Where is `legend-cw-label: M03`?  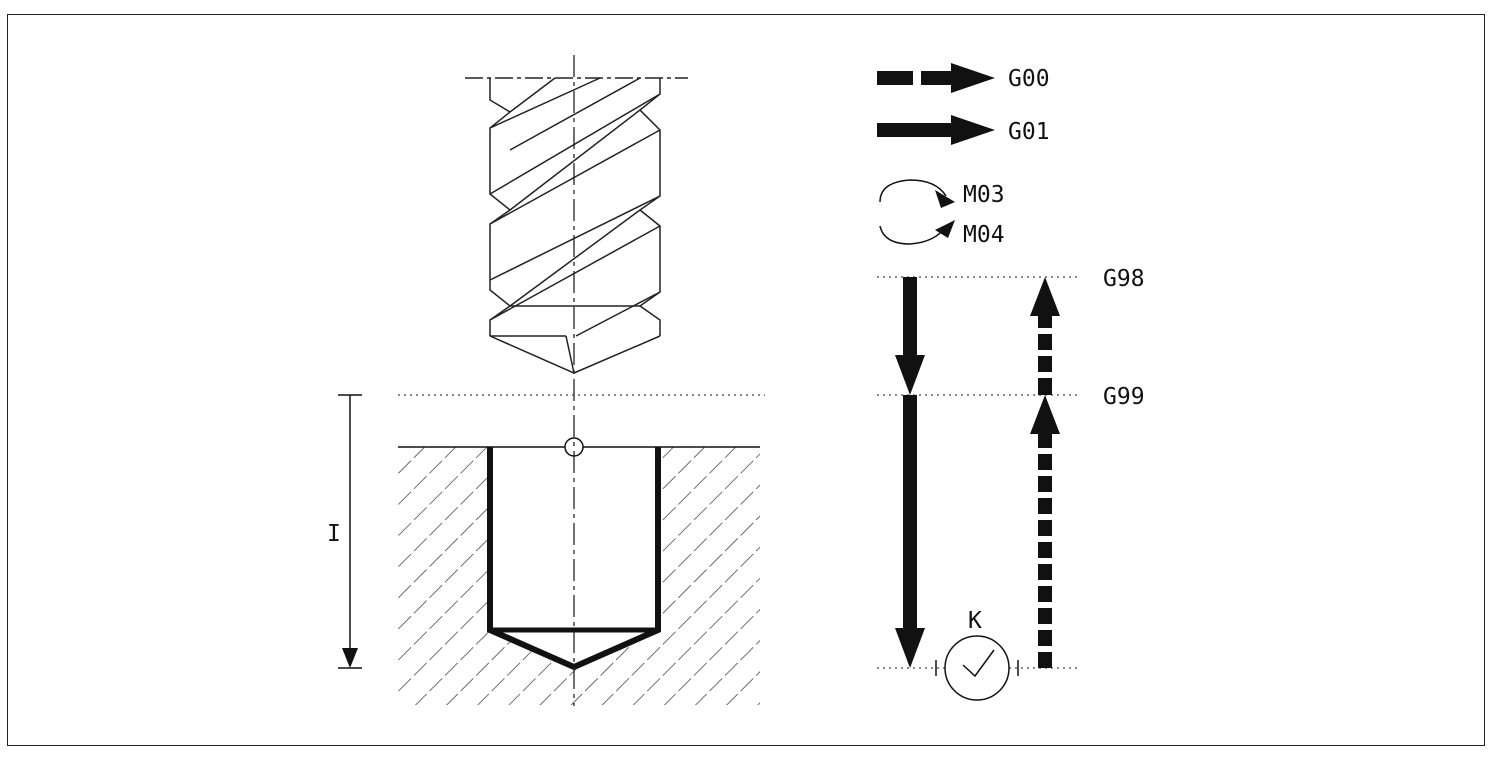
legend-cw-label: M03 is located at coordinates (984, 195).